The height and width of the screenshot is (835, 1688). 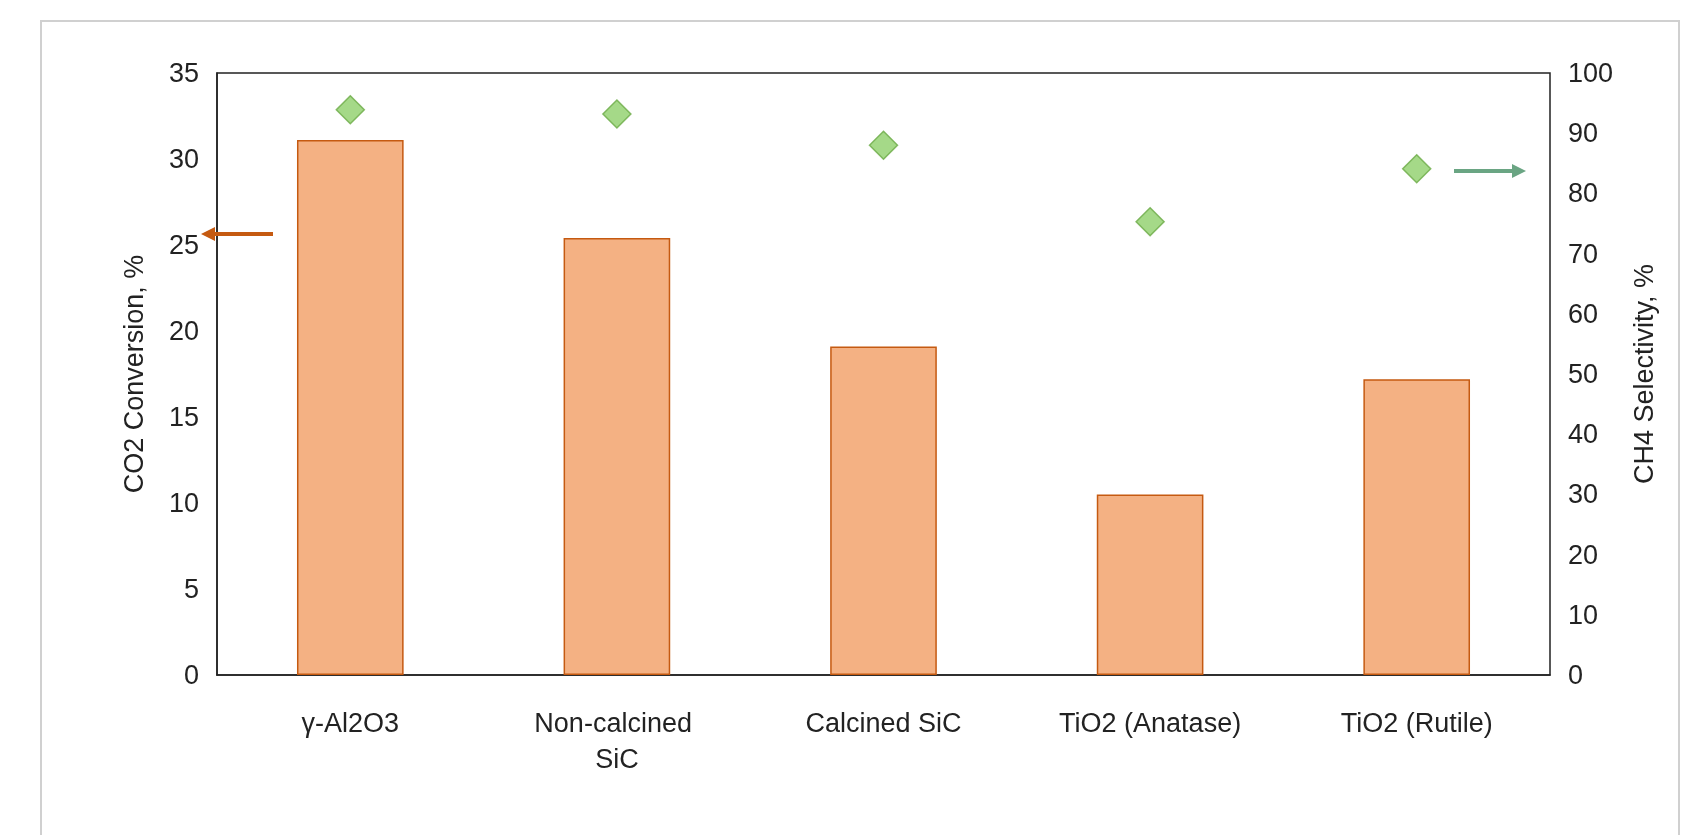 I want to click on x-tick-label: TiO2 (Rutile), so click(x=1416, y=723).